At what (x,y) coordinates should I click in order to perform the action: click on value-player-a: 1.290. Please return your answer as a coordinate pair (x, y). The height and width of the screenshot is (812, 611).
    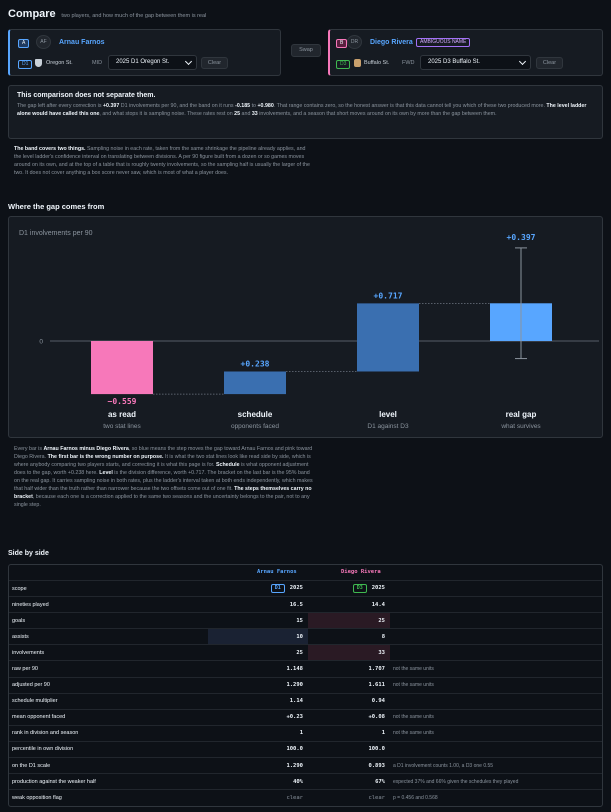
    Looking at the image, I should click on (258, 765).